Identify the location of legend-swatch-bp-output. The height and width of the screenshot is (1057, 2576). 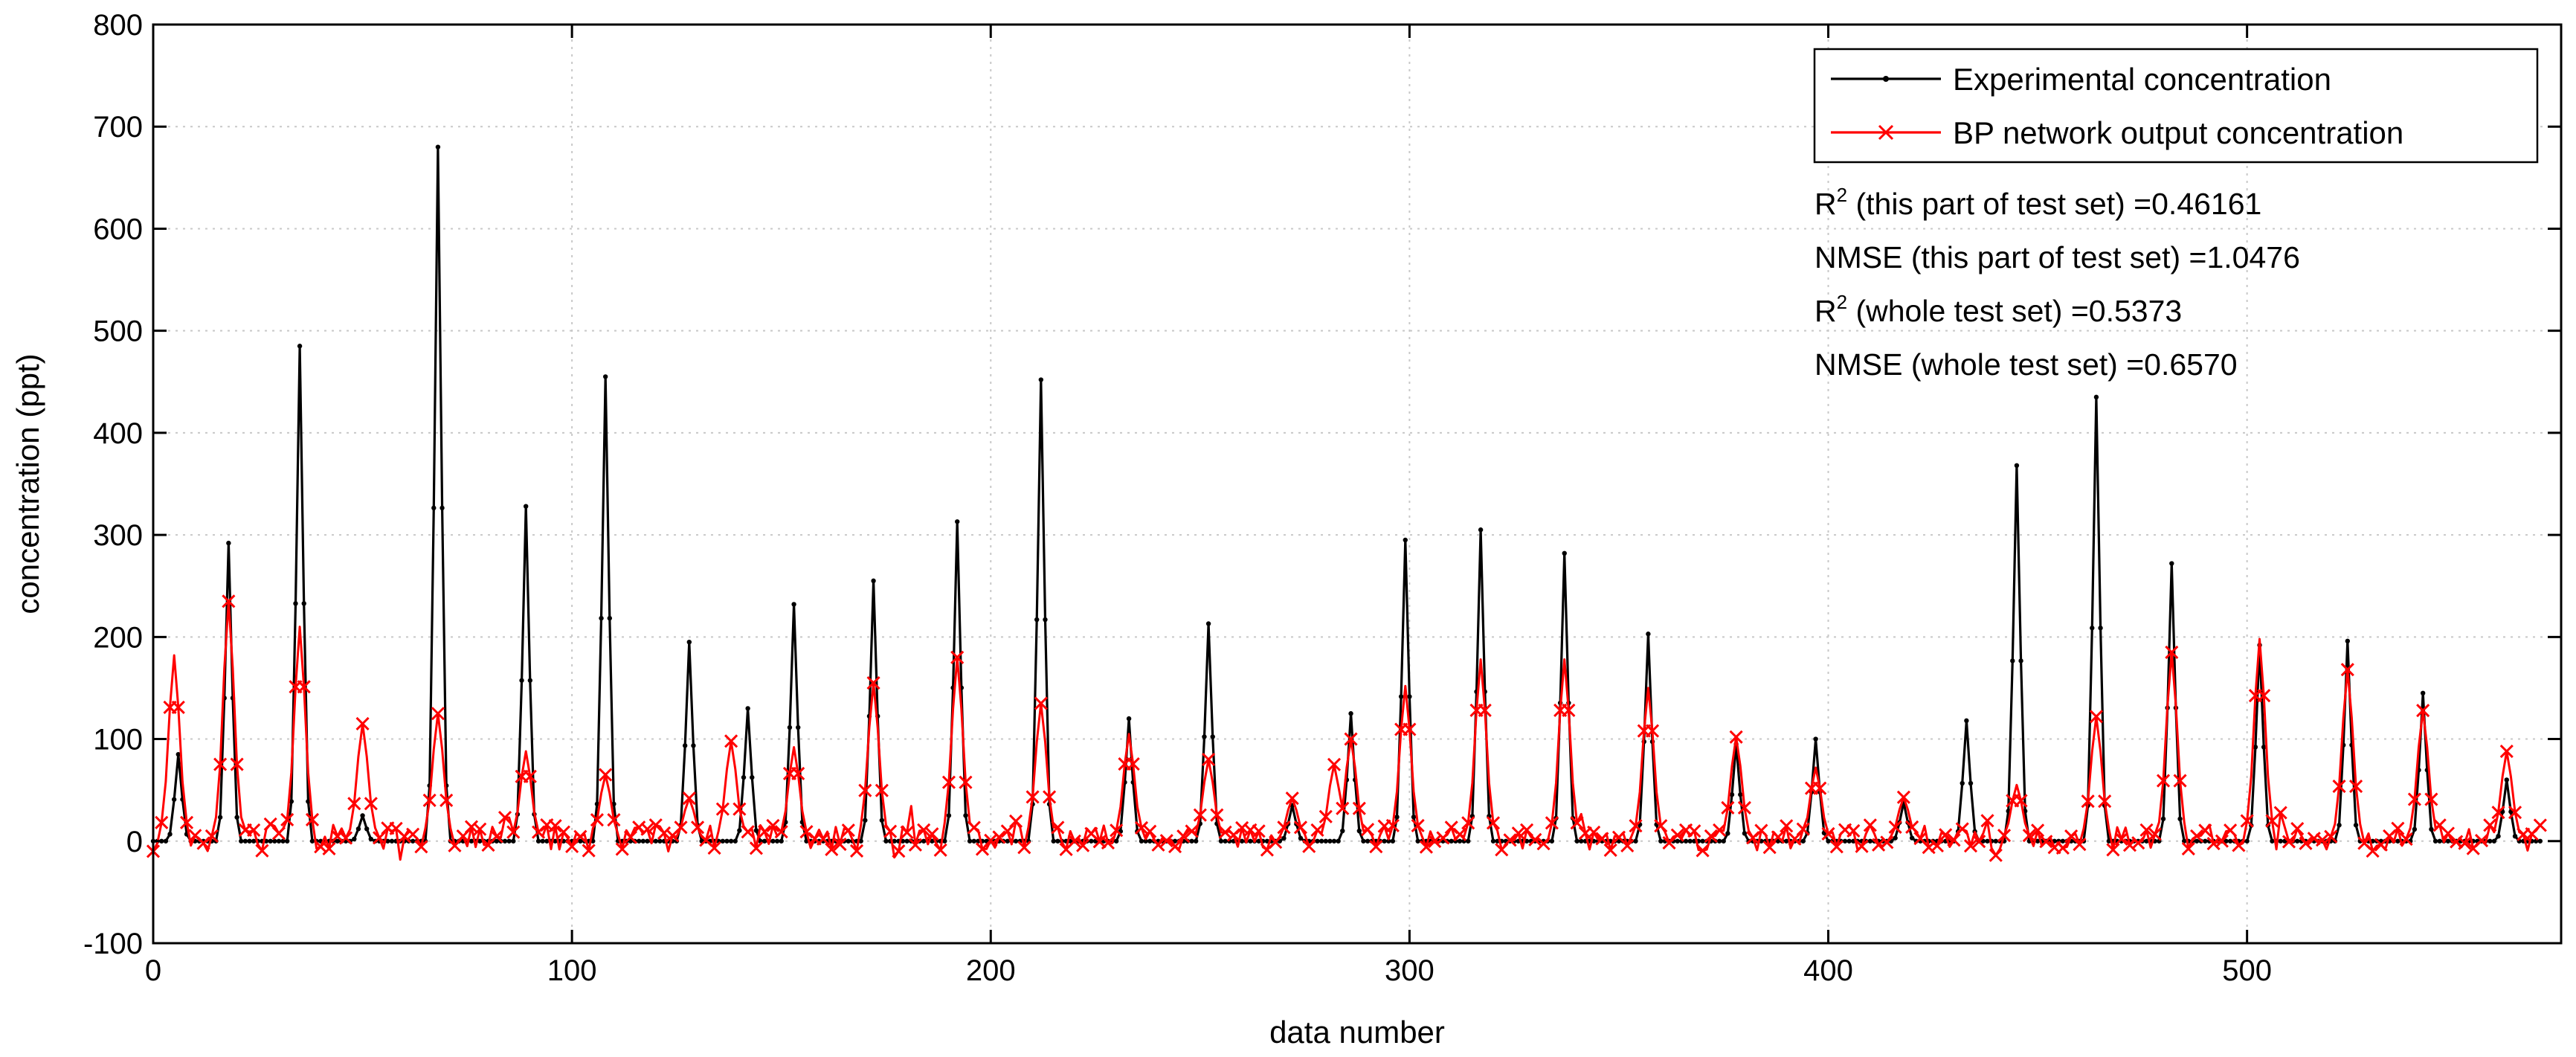
(1886, 132).